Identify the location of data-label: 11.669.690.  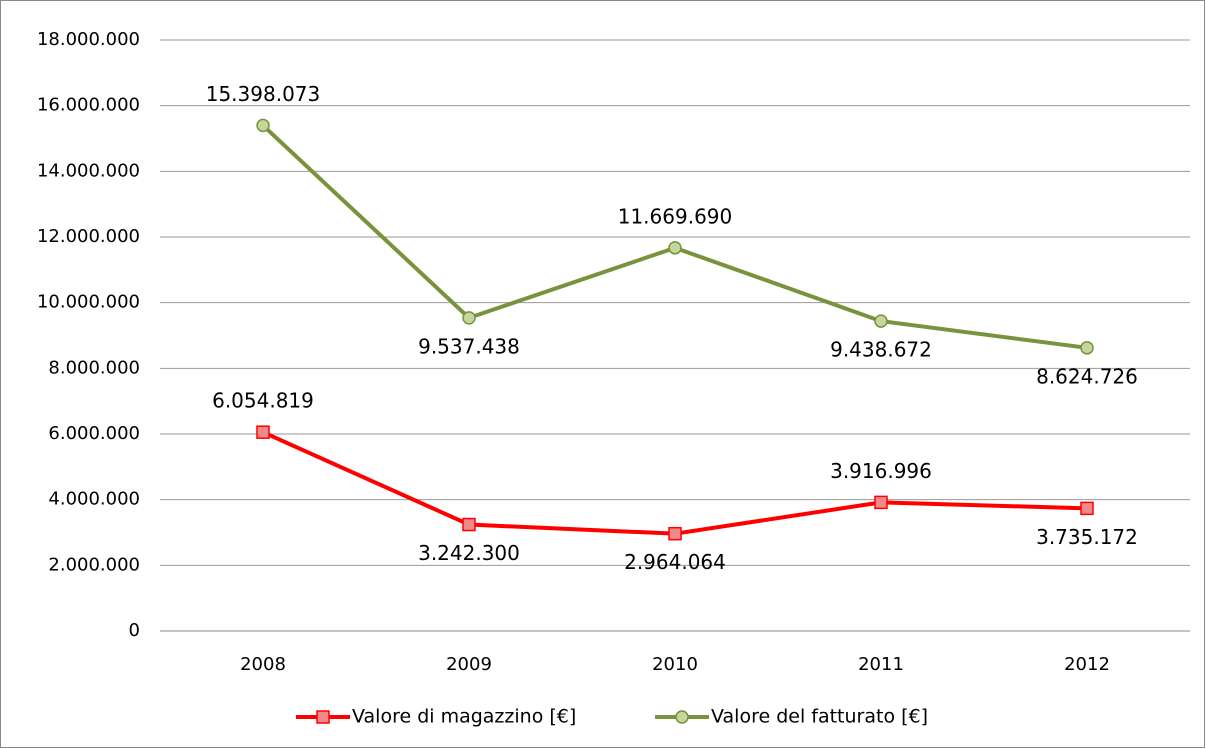
(675, 216).